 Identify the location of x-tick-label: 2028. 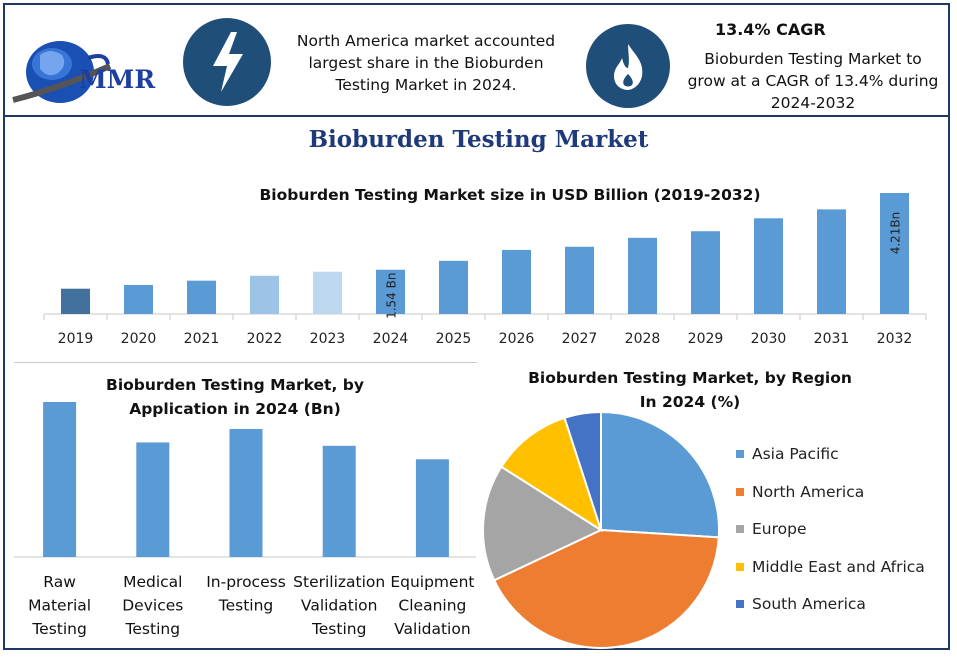
(643, 339).